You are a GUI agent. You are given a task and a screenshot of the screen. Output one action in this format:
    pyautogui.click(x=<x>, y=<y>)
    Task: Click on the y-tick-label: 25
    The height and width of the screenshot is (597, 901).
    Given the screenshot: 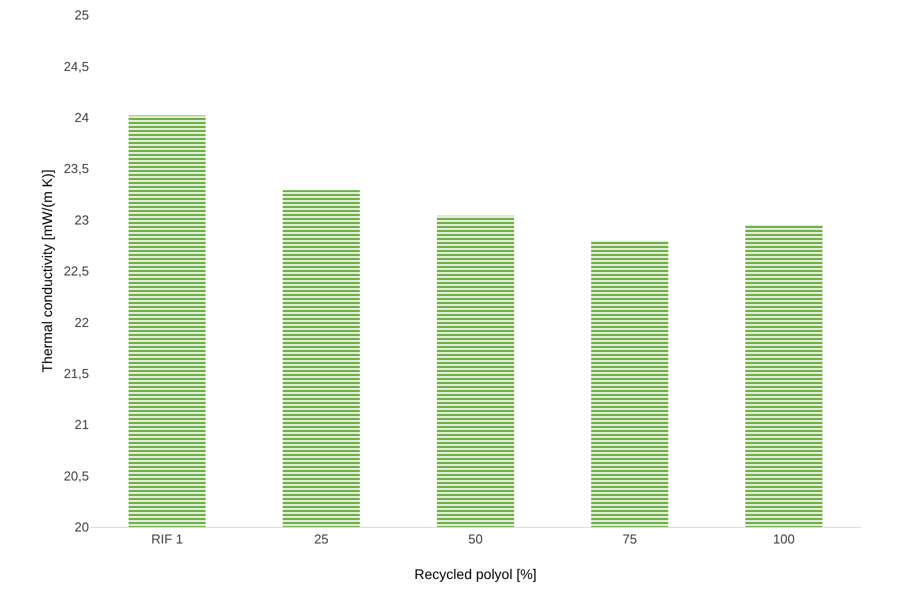 What is the action you would take?
    pyautogui.click(x=81, y=15)
    